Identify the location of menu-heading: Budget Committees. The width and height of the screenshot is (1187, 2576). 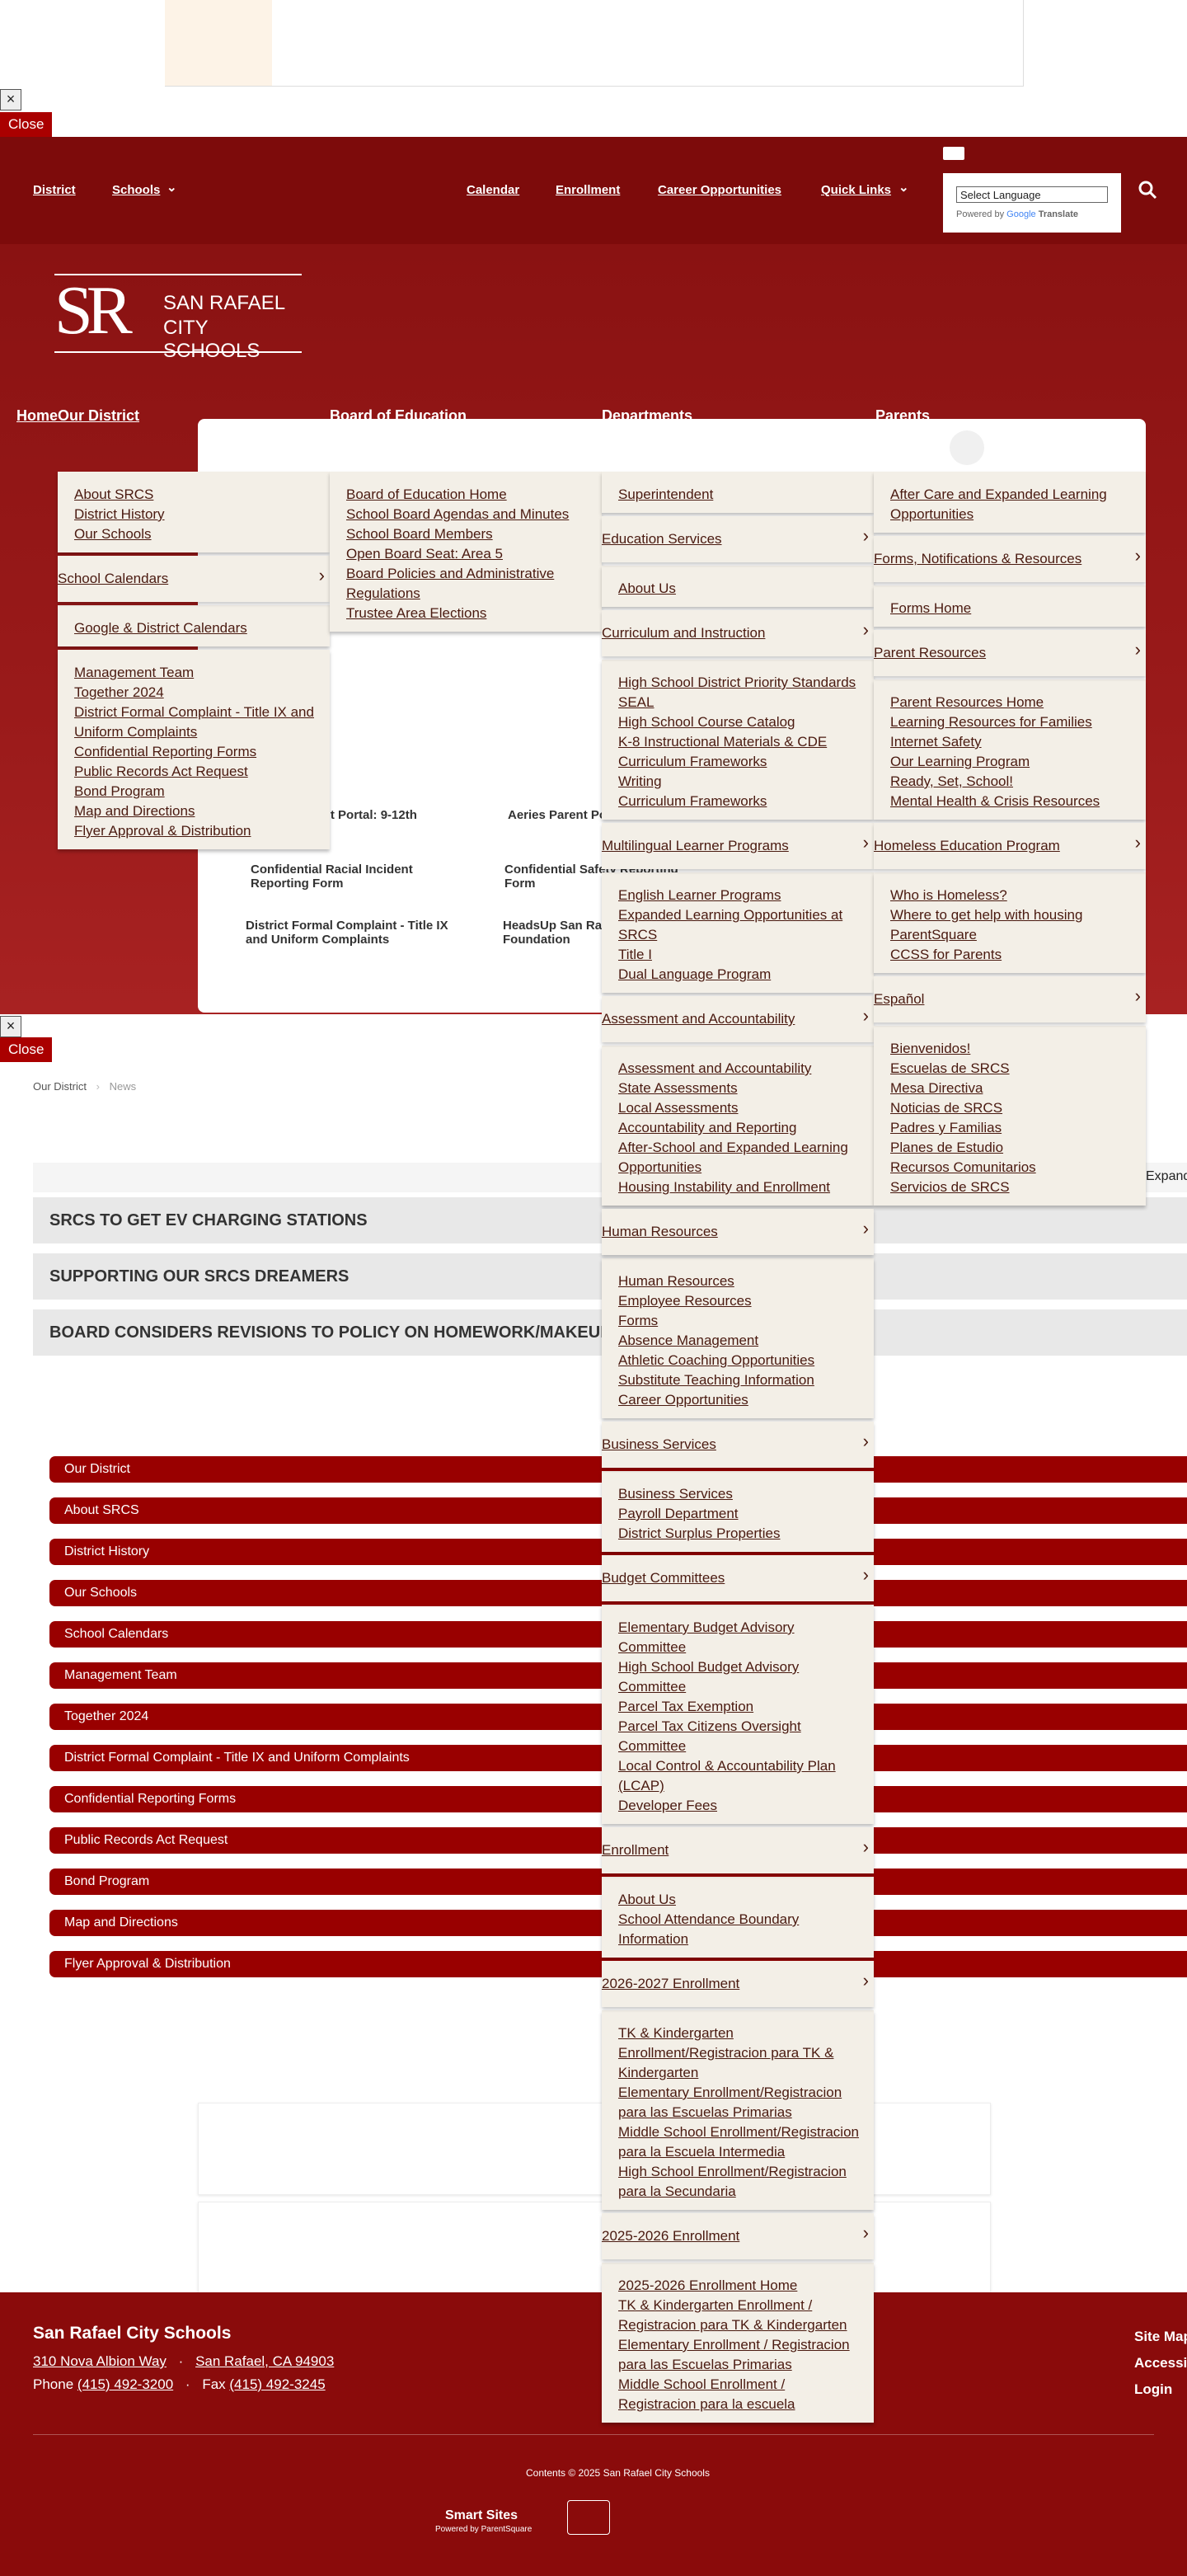
(738, 1578).